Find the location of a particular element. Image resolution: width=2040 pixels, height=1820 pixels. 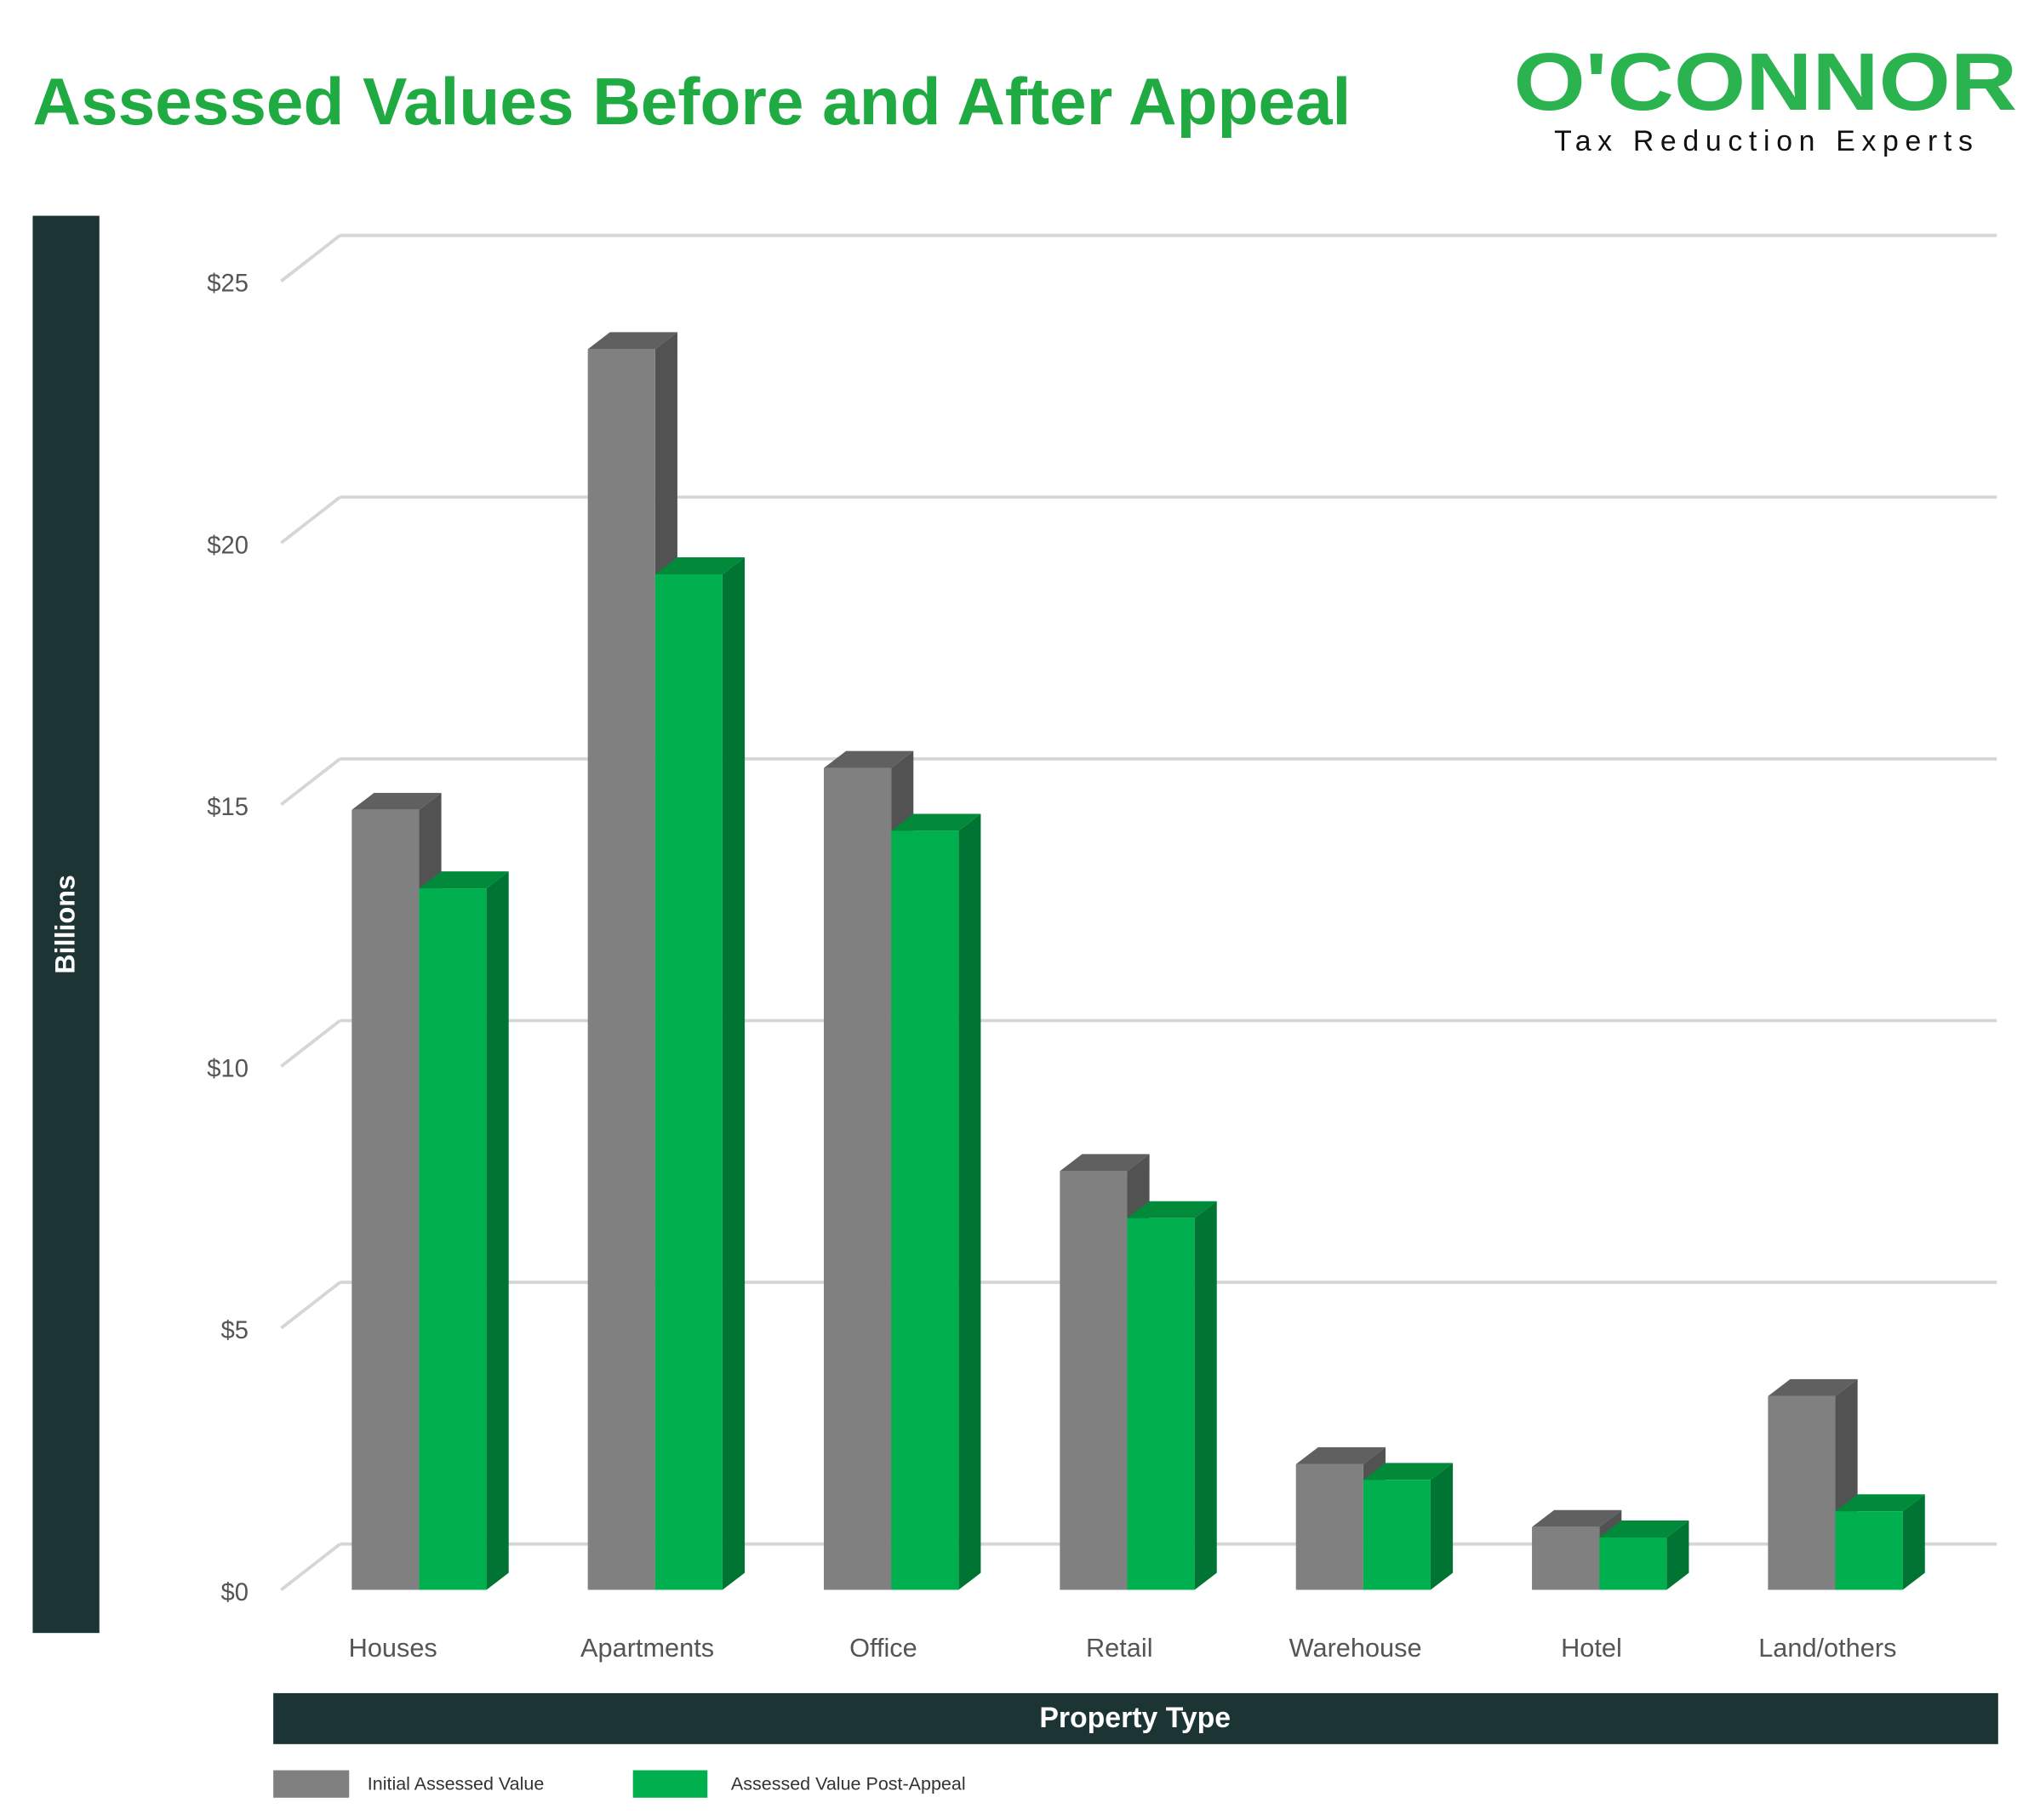

x-tick-label: Hotel is located at coordinates (1591, 1648).